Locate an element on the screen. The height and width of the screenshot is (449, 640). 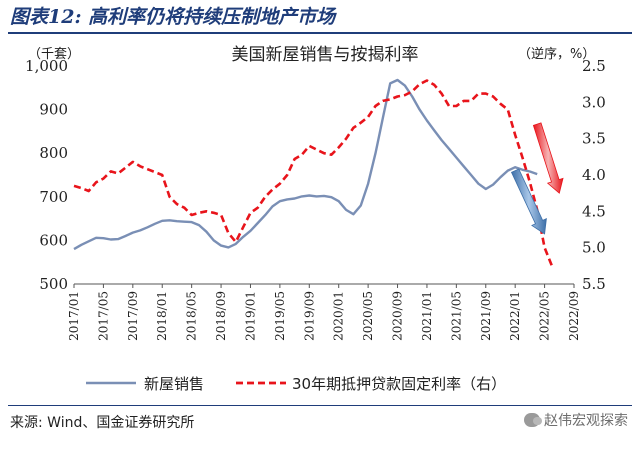
trend-arrow-rate-up is located at coordinates (548, 158).